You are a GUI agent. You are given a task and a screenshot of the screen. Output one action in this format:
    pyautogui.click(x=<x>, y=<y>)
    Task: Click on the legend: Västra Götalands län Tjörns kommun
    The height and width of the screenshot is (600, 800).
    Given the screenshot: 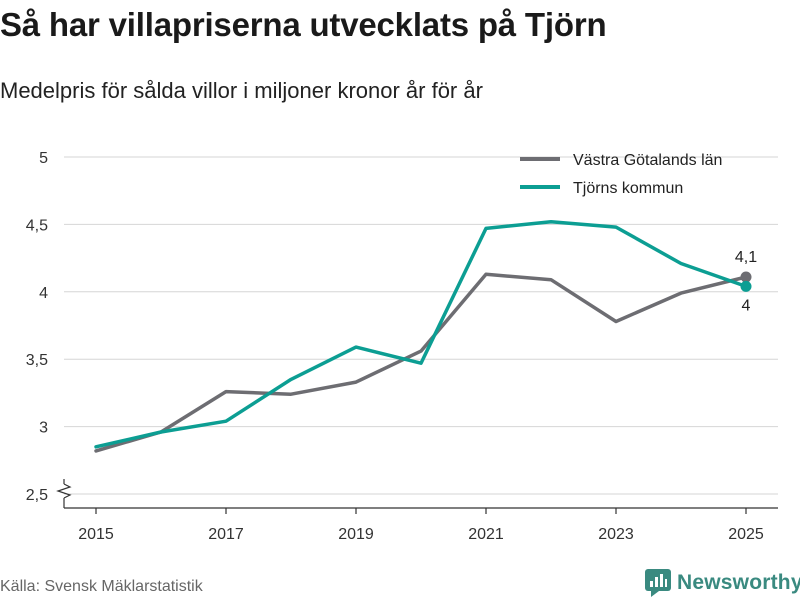 What is the action you would take?
    pyautogui.click(x=621, y=174)
    